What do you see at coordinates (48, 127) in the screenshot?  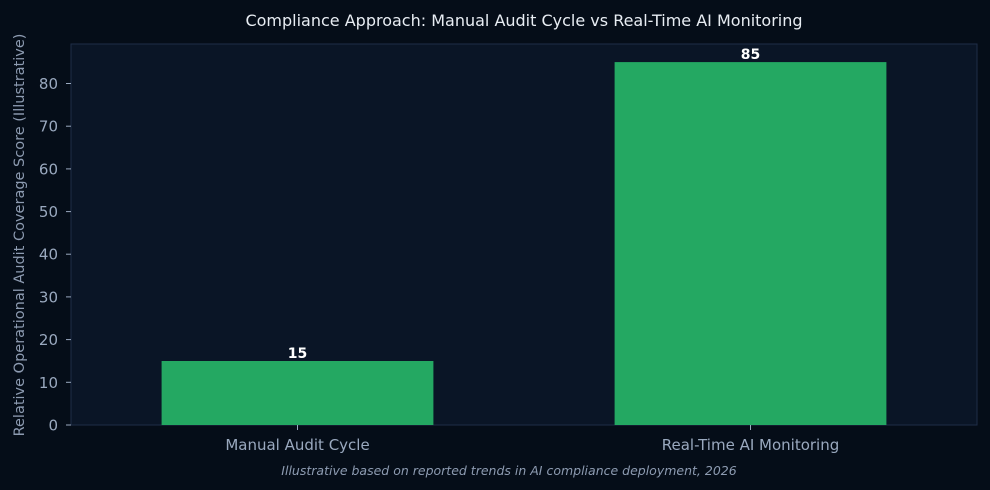 I see `y-tick-label-7: 70` at bounding box center [48, 127].